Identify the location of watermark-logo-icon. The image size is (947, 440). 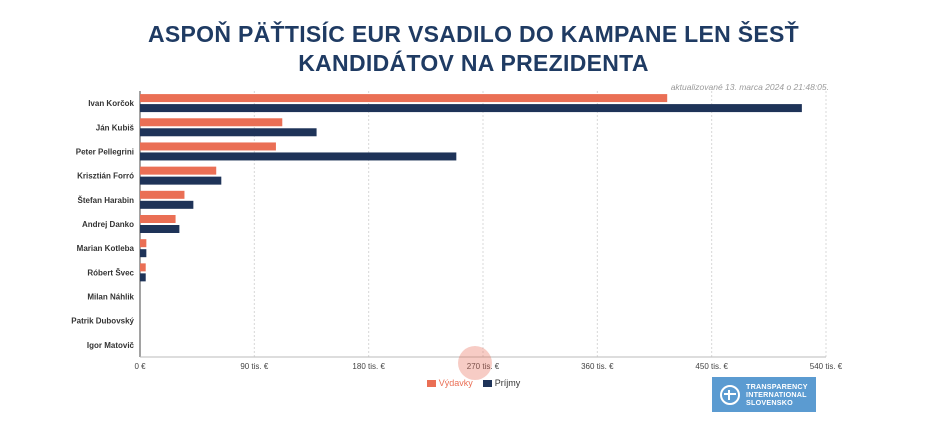
(475, 363).